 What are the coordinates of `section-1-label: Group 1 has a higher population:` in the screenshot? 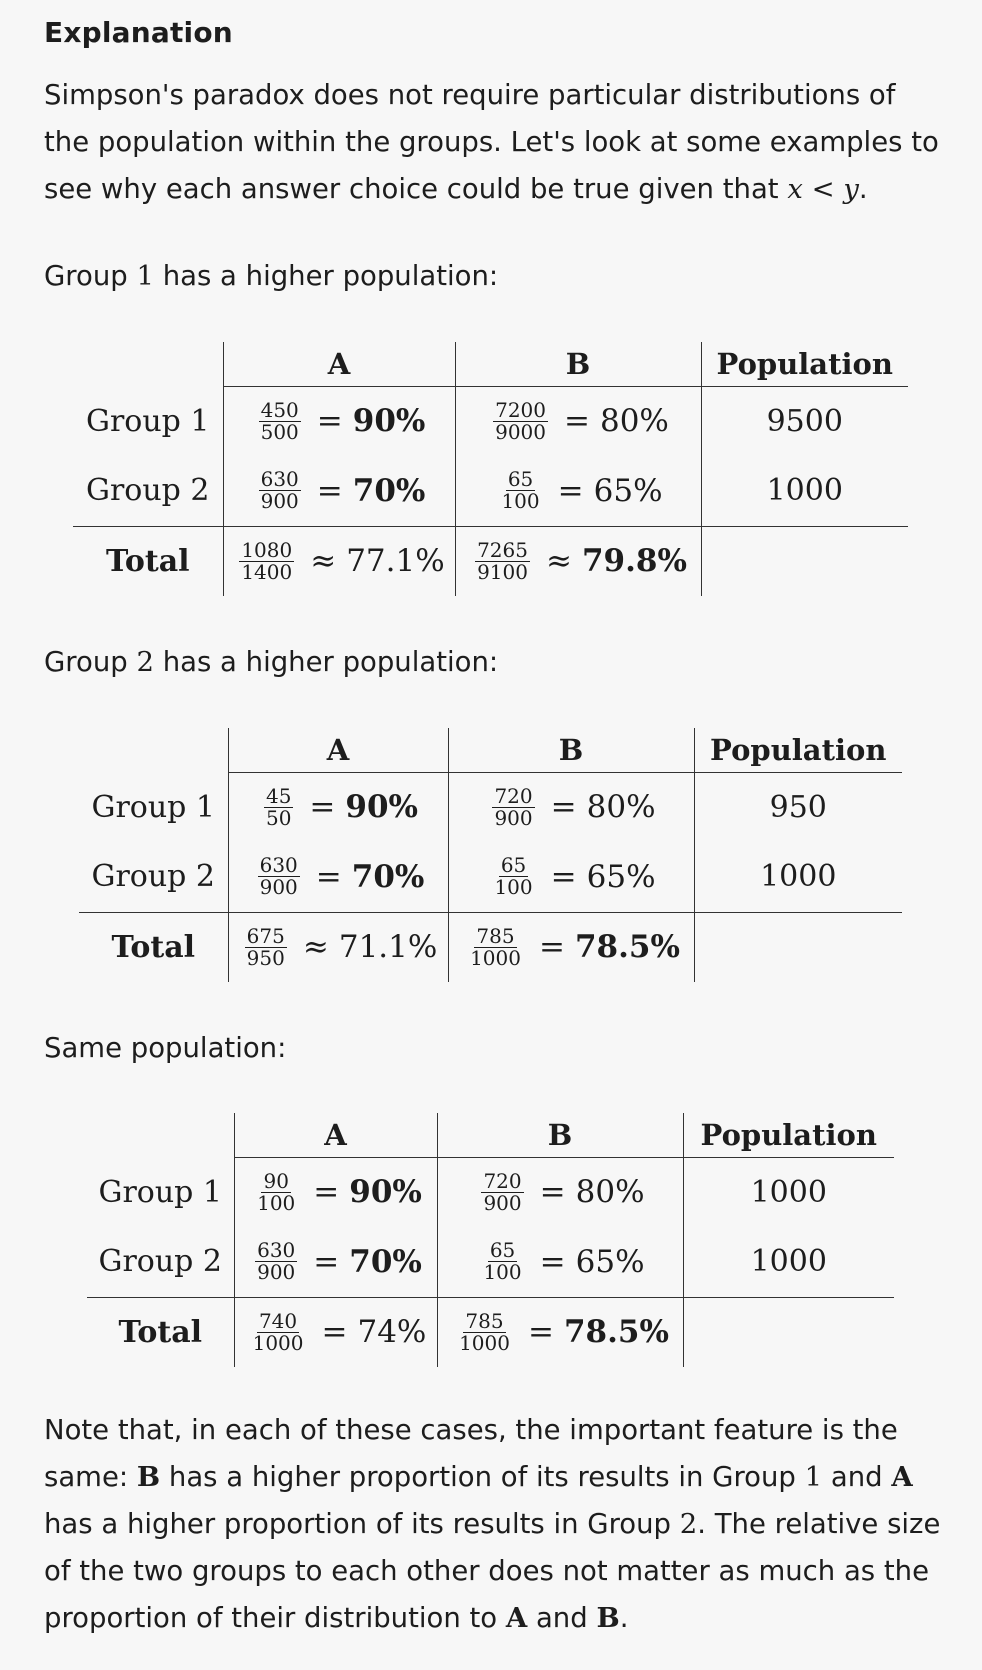 It's located at (494, 276).